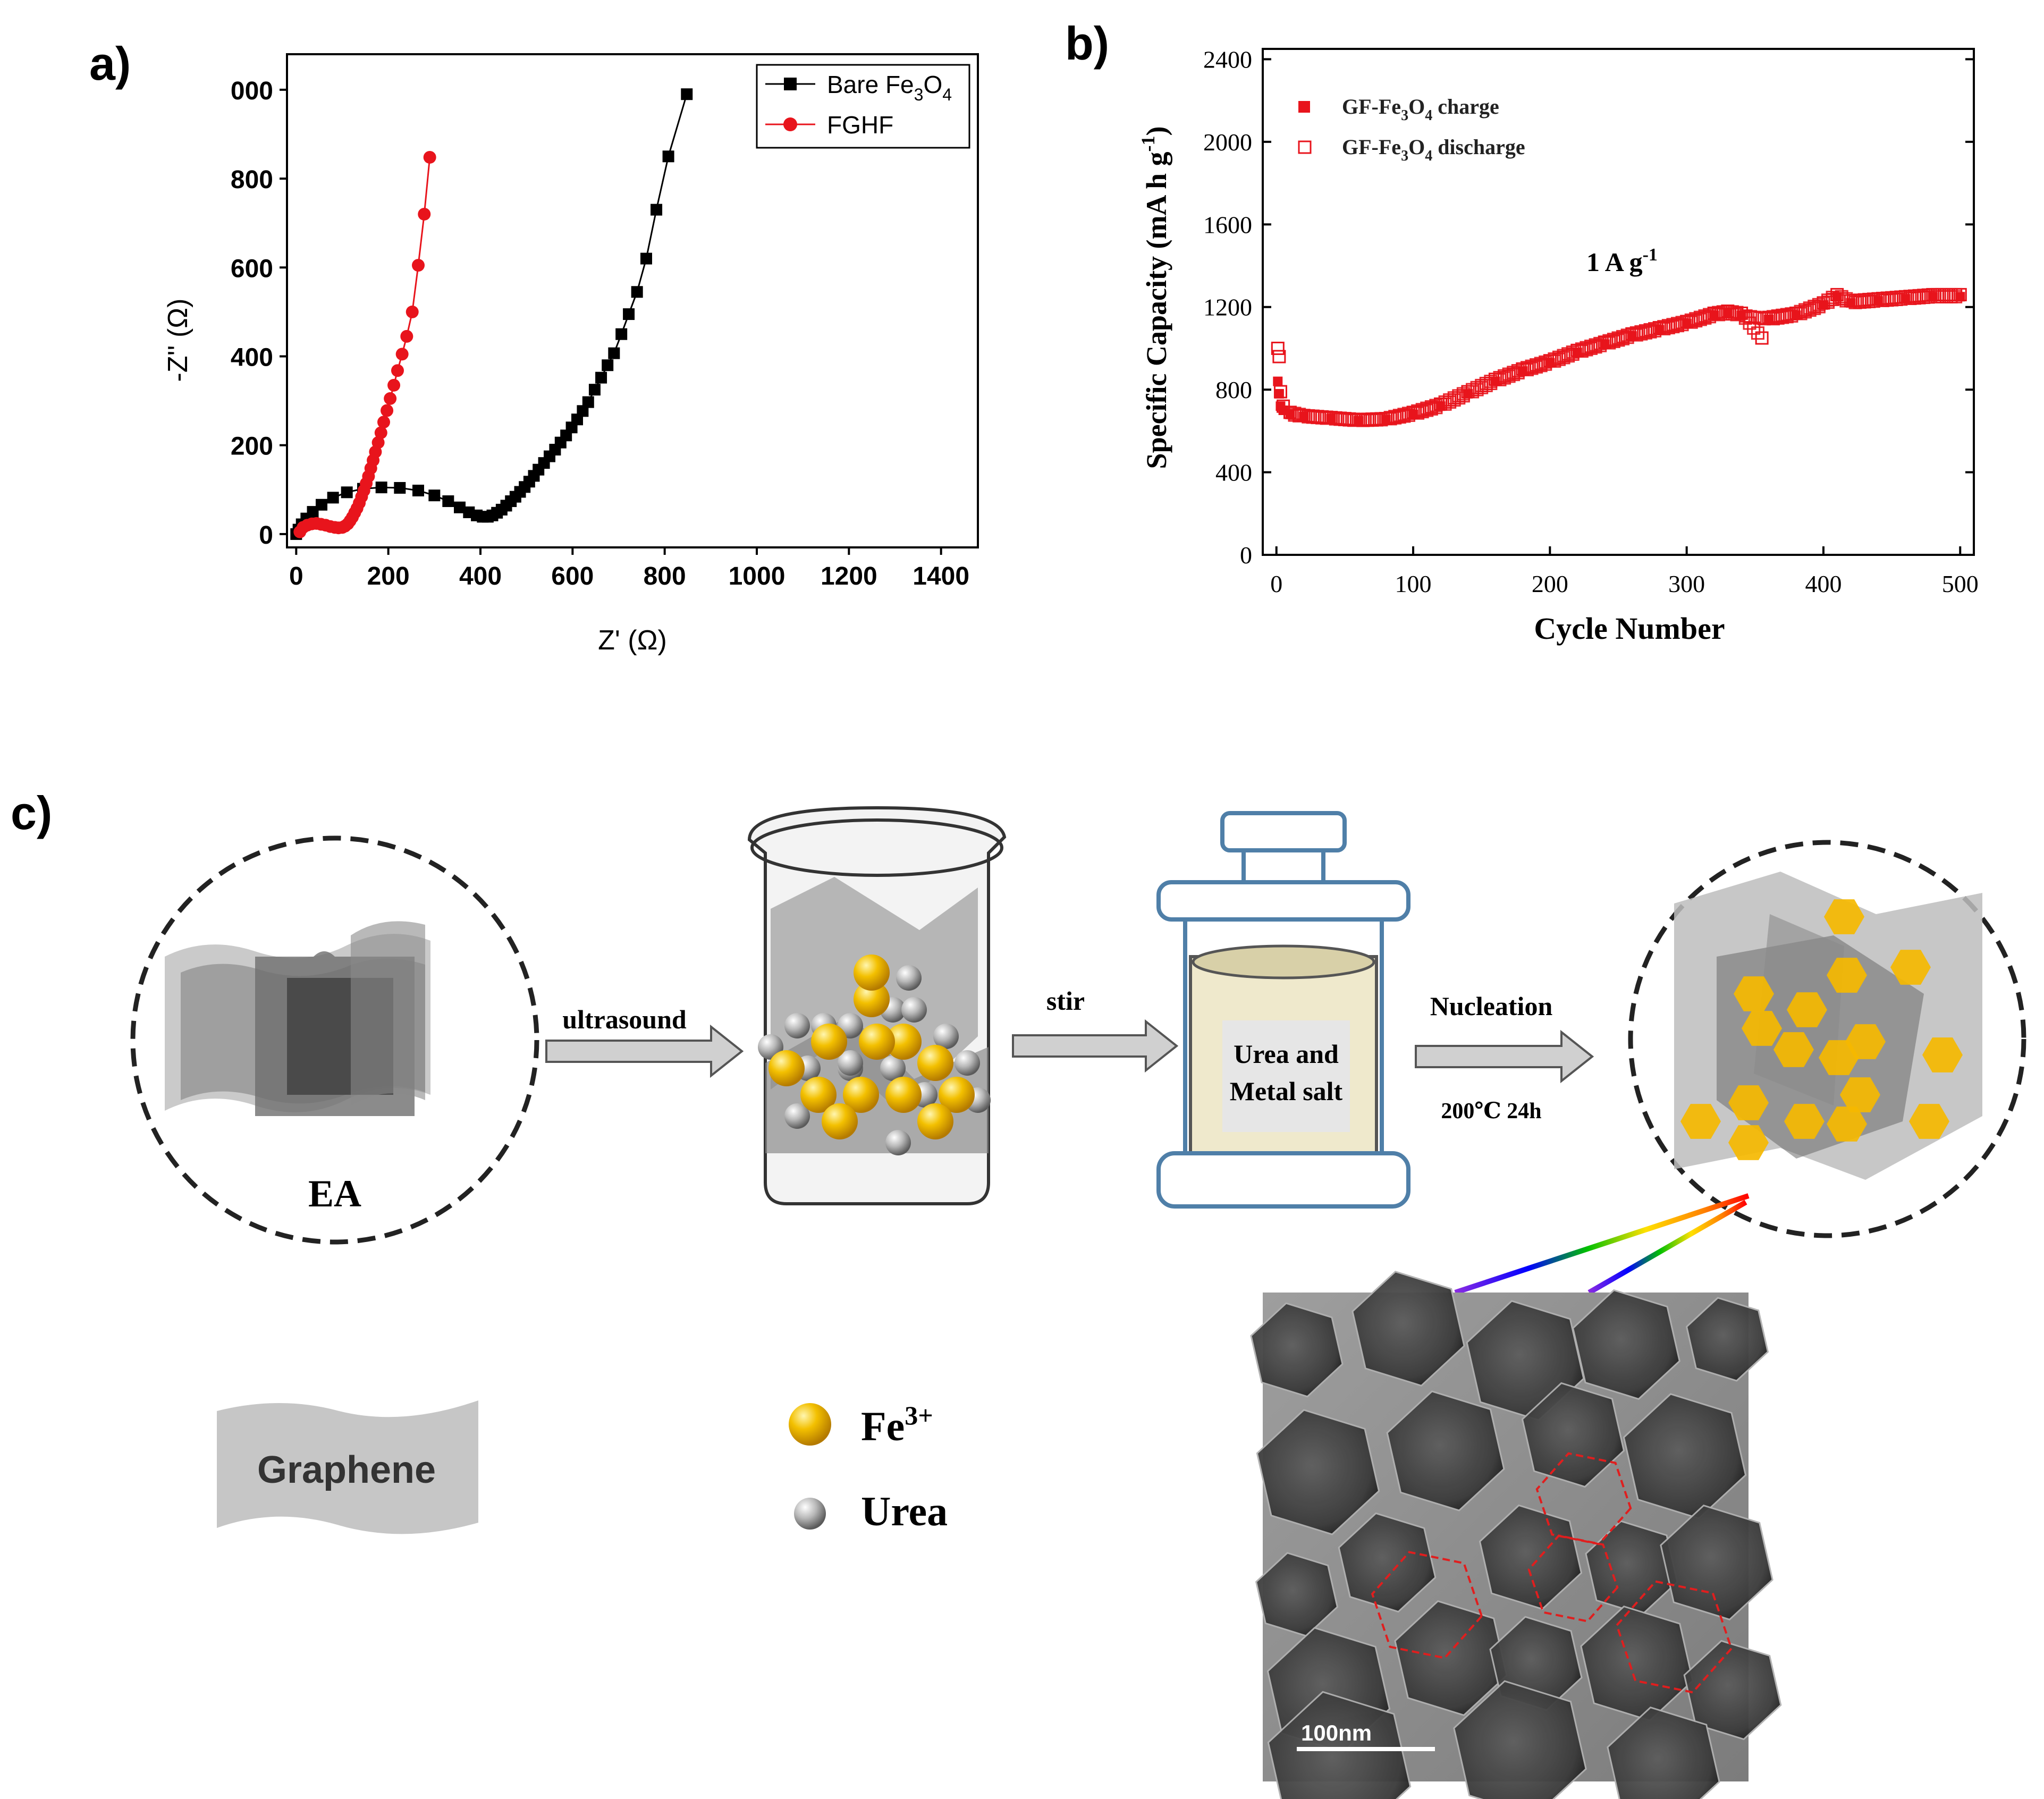 The width and height of the screenshot is (2044, 1799). I want to click on x-tick-label-a: 1400, so click(941, 576).